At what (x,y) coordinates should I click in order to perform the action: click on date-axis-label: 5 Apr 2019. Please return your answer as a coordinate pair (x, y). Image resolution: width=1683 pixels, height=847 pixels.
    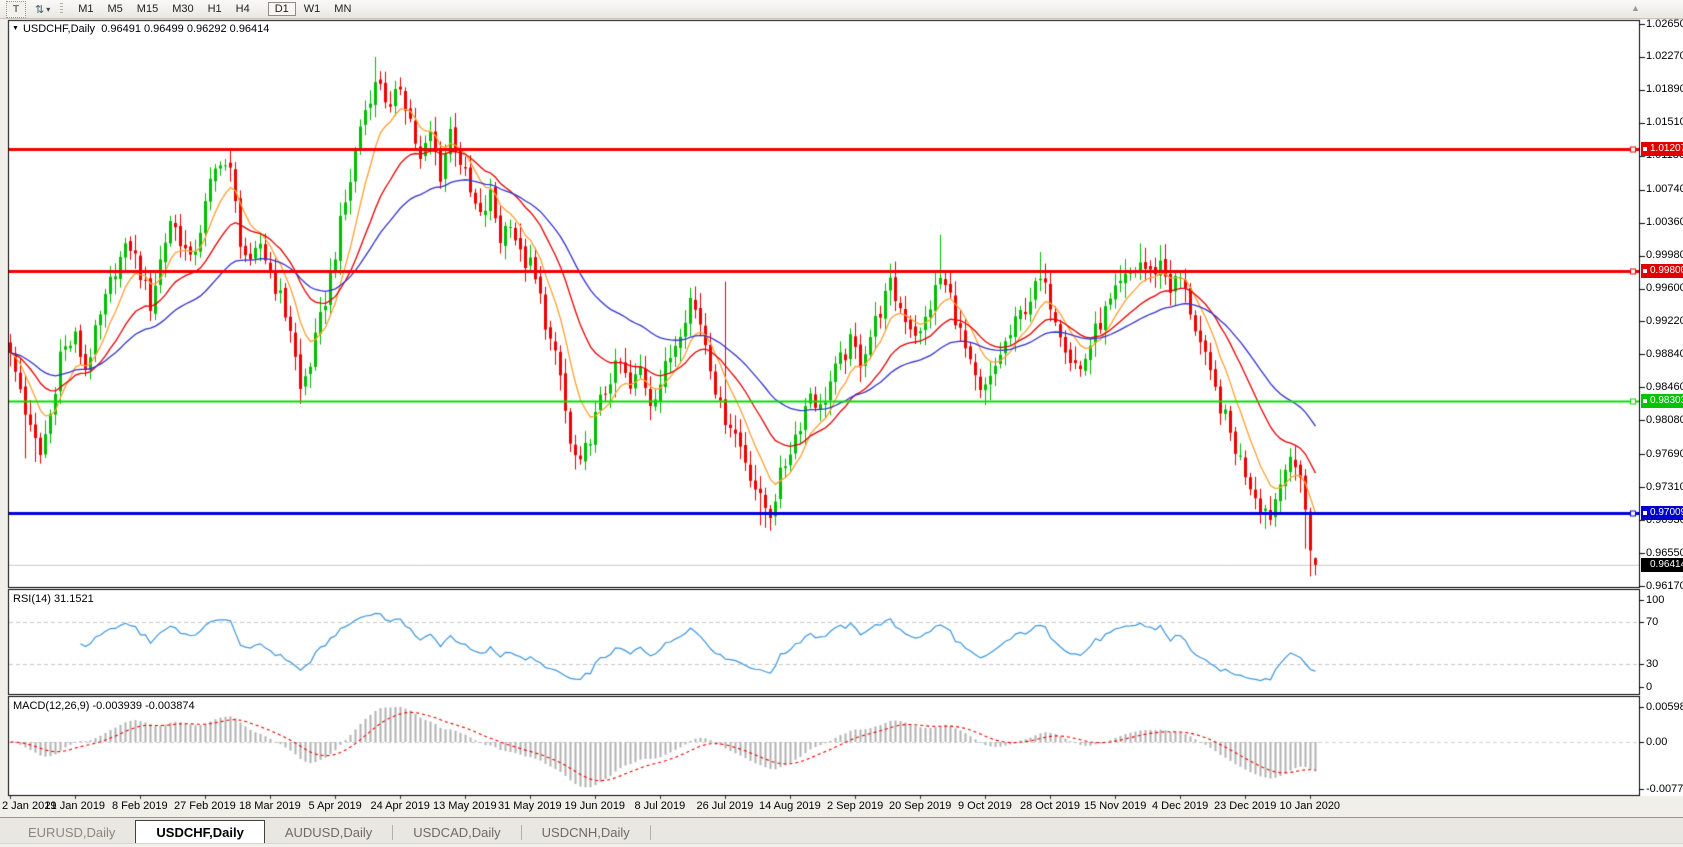
    Looking at the image, I should click on (335, 806).